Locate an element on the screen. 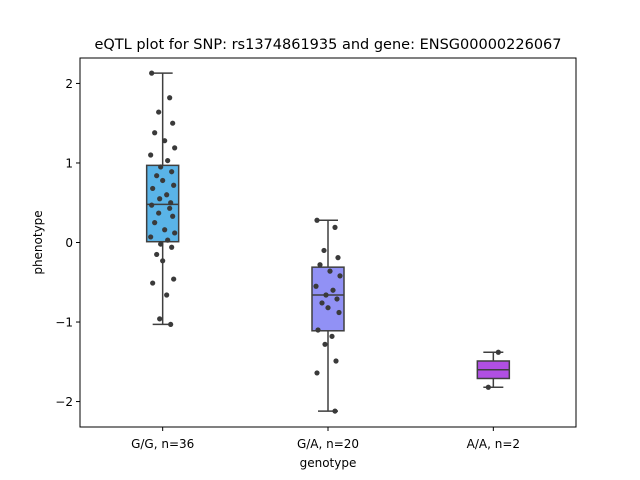 The image size is (640, 480). y-tick-label: 2 is located at coordinates (69, 84).